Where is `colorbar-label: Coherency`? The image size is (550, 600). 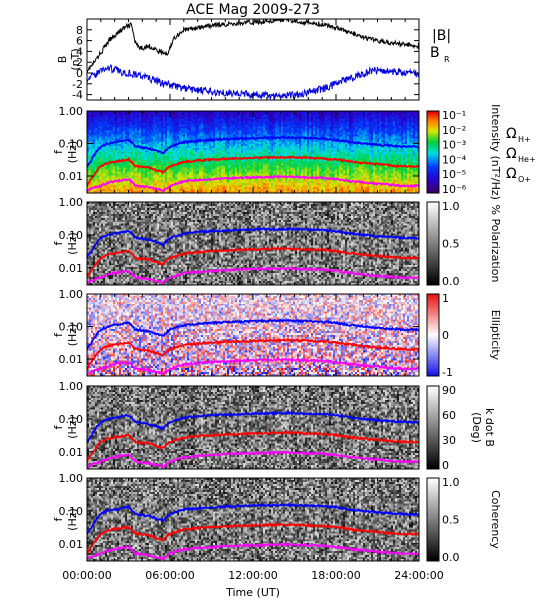 colorbar-label: Coherency is located at coordinates (495, 519).